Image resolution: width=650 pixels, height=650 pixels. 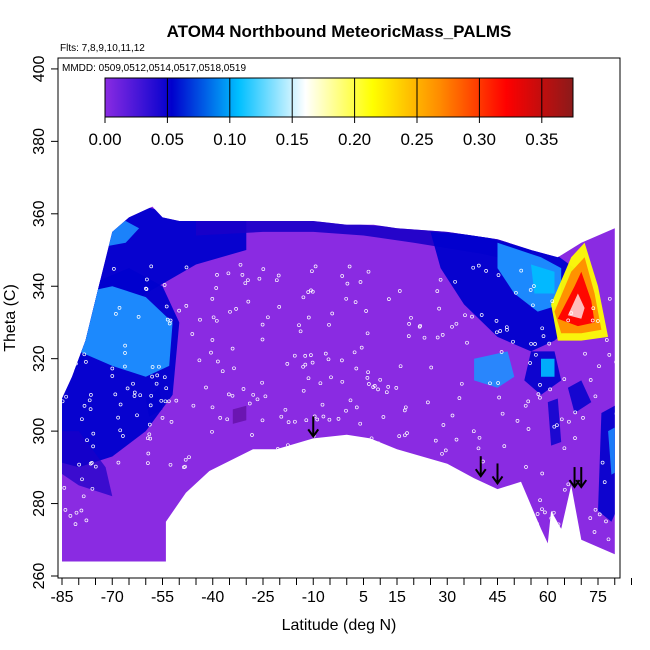 I want to click on colorbar-tick-label: 0.20, so click(x=354, y=139).